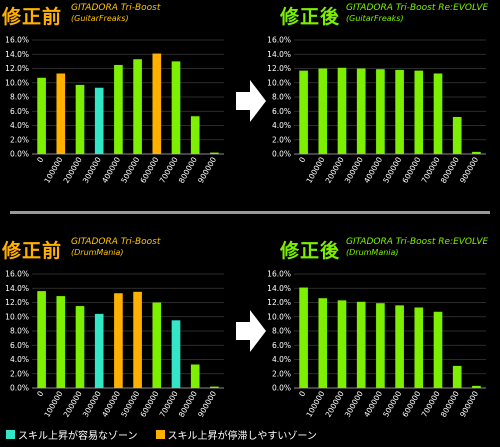 Image resolution: width=500 pixels, height=447 pixels. What do you see at coordinates (160, 434) in the screenshot?
I see `legend-swatch-hard` at bounding box center [160, 434].